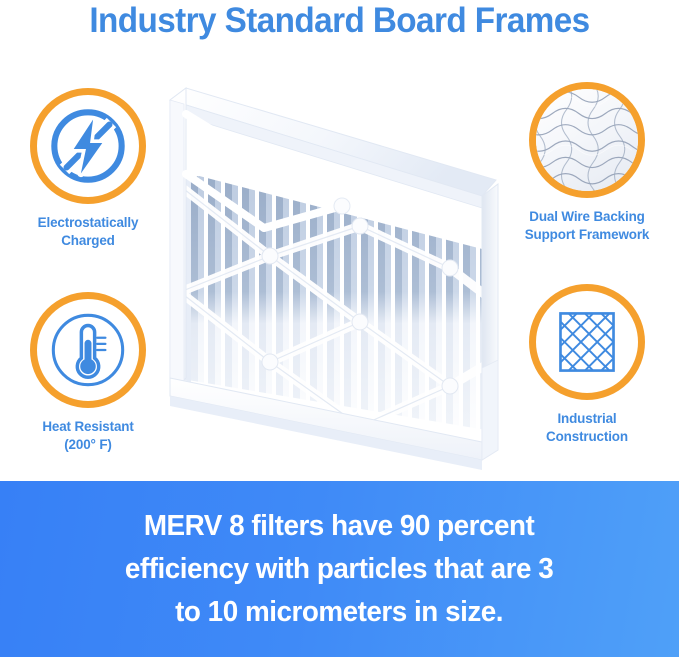  Describe the element at coordinates (339, 611) in the screenshot. I see `banner-line-3: to 10 micrometers in size.` at that location.